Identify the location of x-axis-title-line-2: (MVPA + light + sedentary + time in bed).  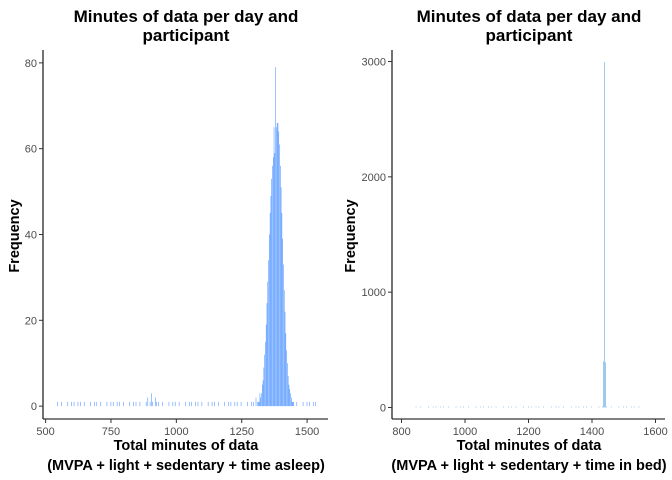
(528, 466).